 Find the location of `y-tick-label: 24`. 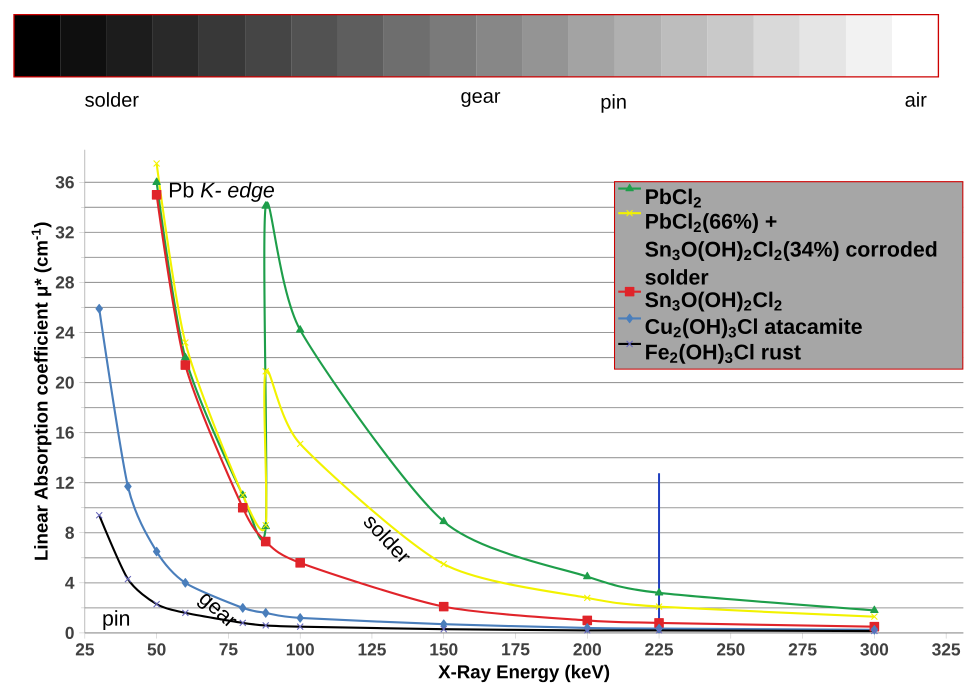

y-tick-label: 24 is located at coordinates (65, 332).